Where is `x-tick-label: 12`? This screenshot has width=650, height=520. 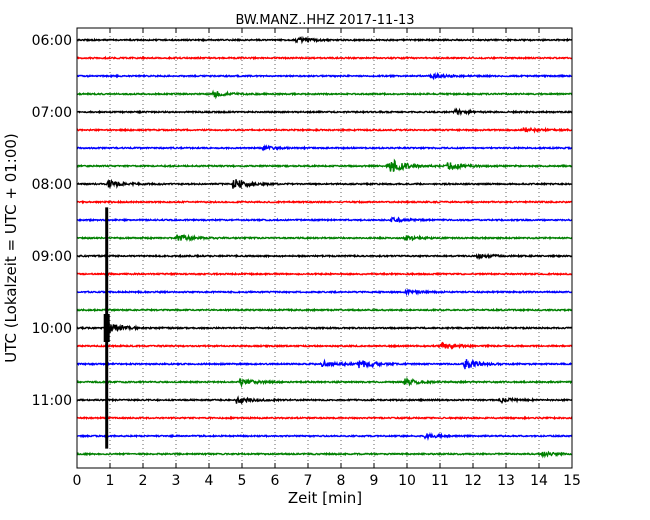 x-tick-label: 12 is located at coordinates (473, 481).